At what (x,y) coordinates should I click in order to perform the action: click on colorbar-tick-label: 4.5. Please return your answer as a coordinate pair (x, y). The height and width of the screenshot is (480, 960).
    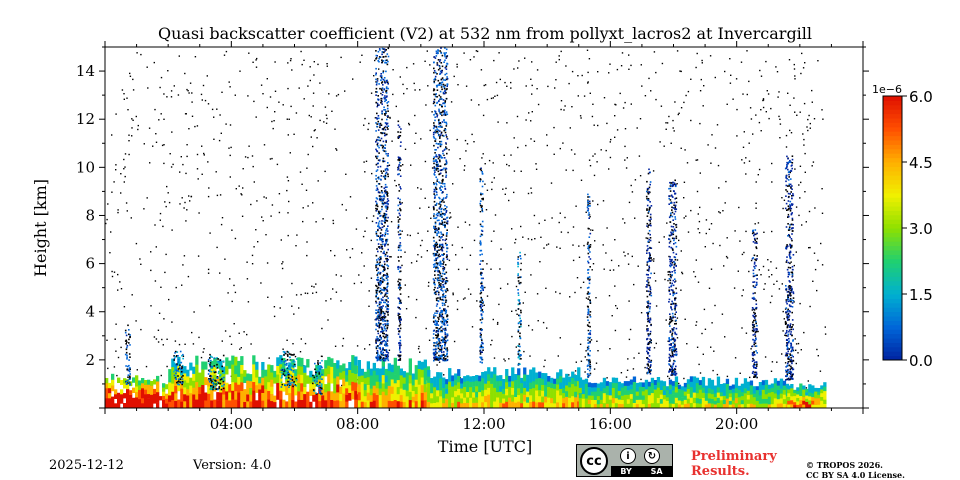
    Looking at the image, I should click on (921, 163).